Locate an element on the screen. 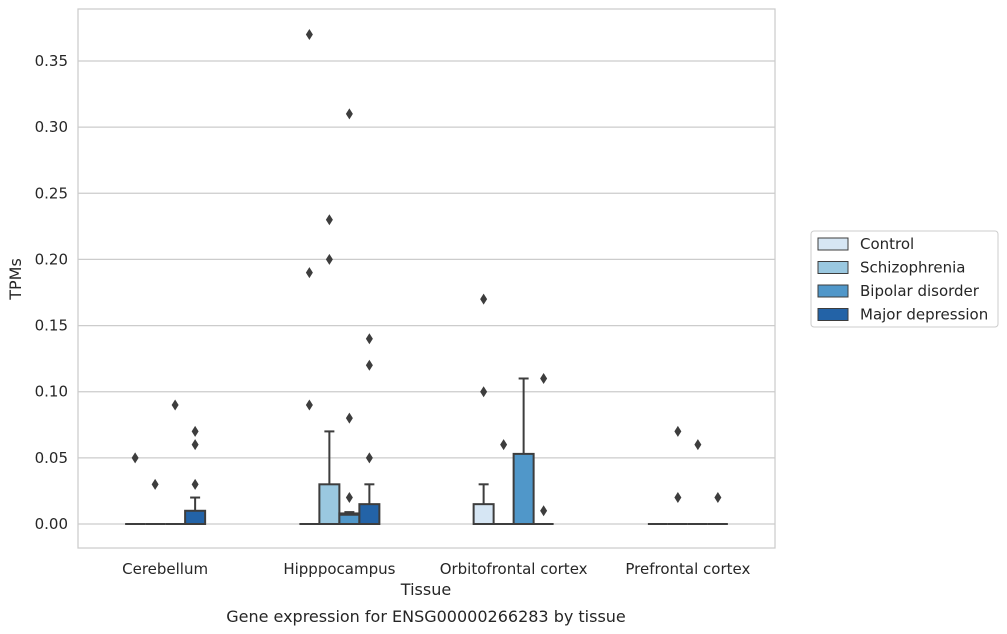 The height and width of the screenshot is (634, 1007). y-tick-label: 0.35 is located at coordinates (51, 61).